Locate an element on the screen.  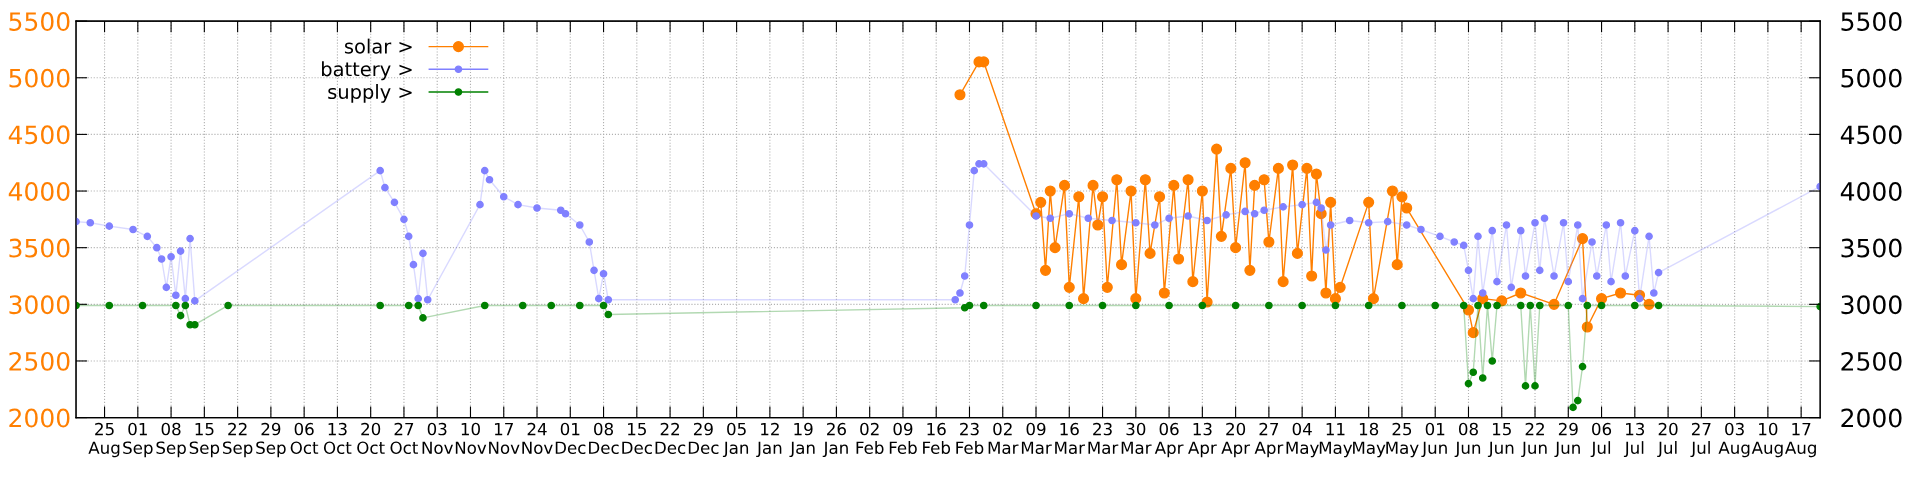
x-tick-label: 27 Apr is located at coordinates (1269, 440).